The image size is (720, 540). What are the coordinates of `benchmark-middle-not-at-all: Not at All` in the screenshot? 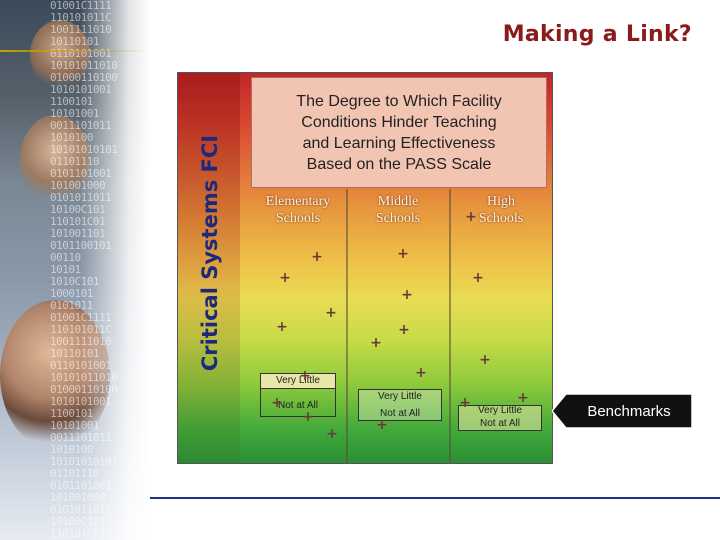 It's located at (400, 413).